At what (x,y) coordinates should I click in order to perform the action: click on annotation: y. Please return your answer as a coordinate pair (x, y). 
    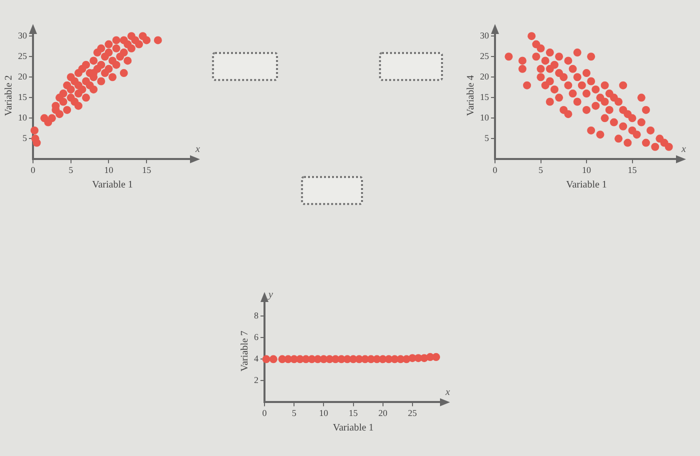
    Looking at the image, I should click on (271, 295).